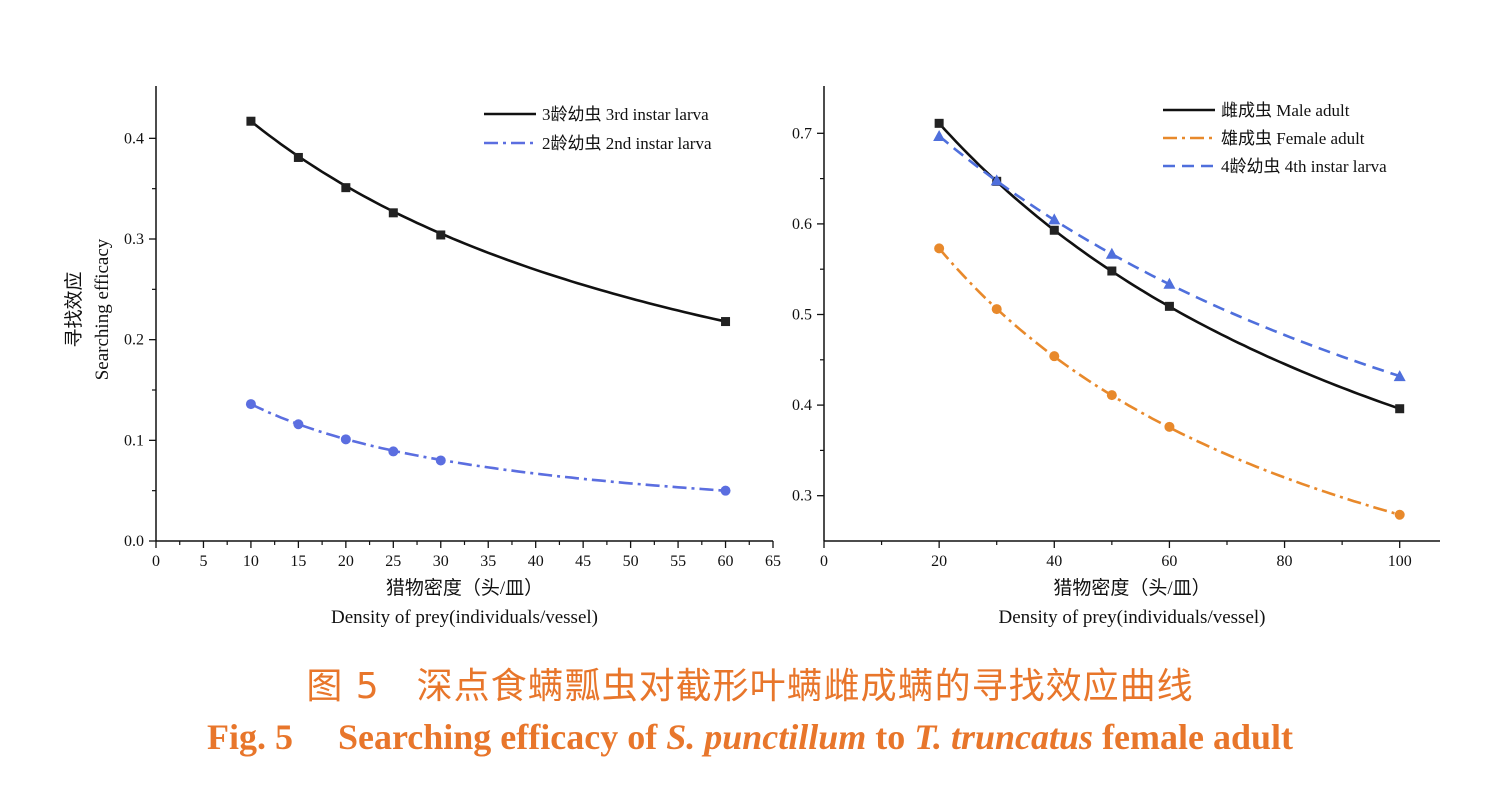  What do you see at coordinates (1293, 138) in the screenshot?
I see `legend-label: 雄成虫 Female adult` at bounding box center [1293, 138].